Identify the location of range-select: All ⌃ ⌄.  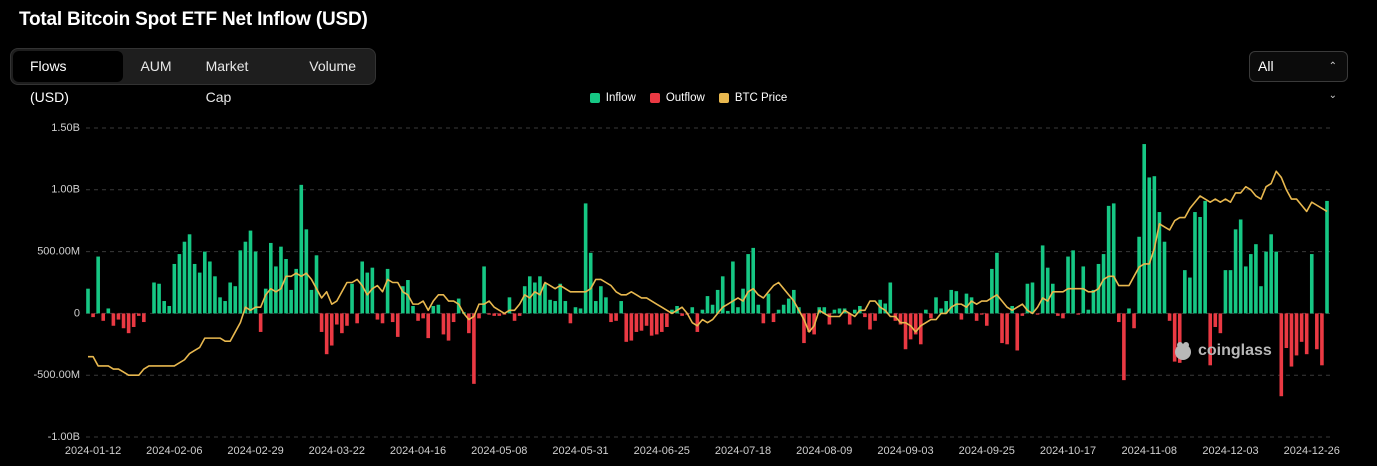
(1298, 76).